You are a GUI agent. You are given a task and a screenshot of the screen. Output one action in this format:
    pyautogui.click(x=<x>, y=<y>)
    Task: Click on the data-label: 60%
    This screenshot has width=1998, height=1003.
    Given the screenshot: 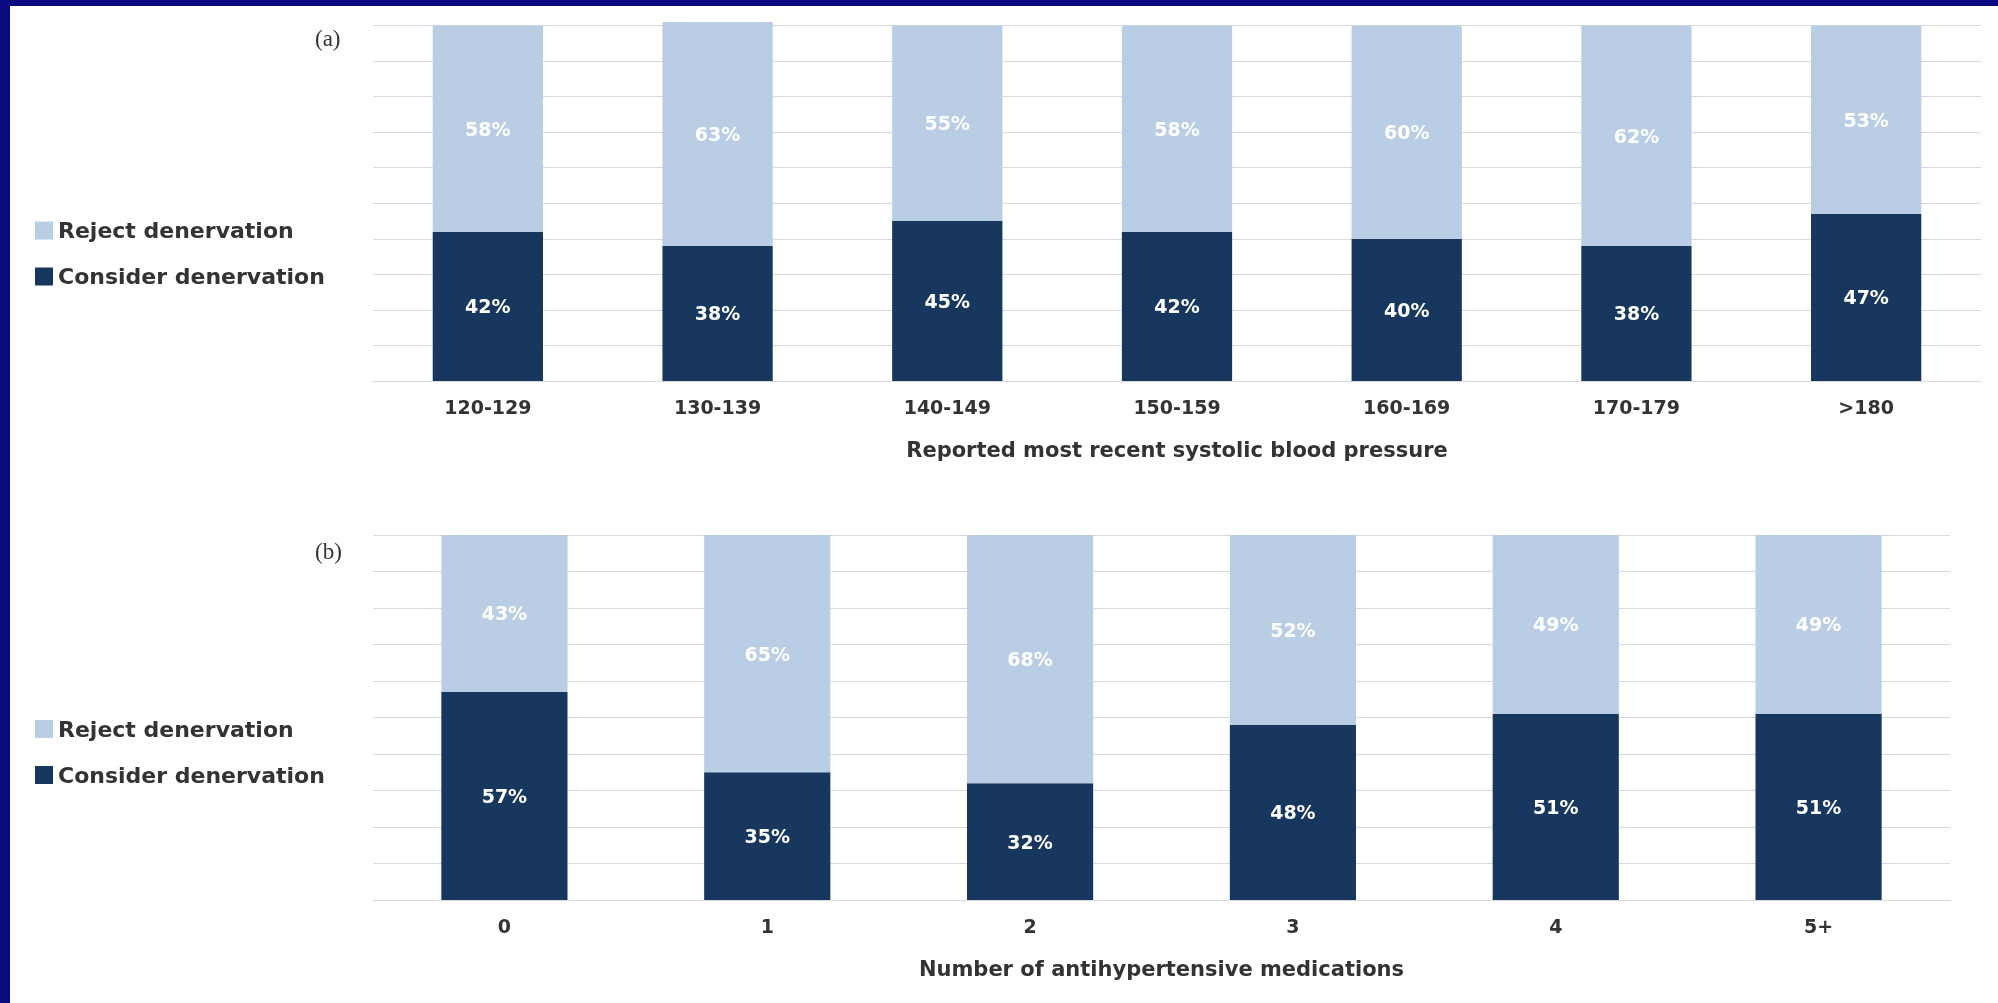 What is the action you would take?
    pyautogui.click(x=1406, y=132)
    